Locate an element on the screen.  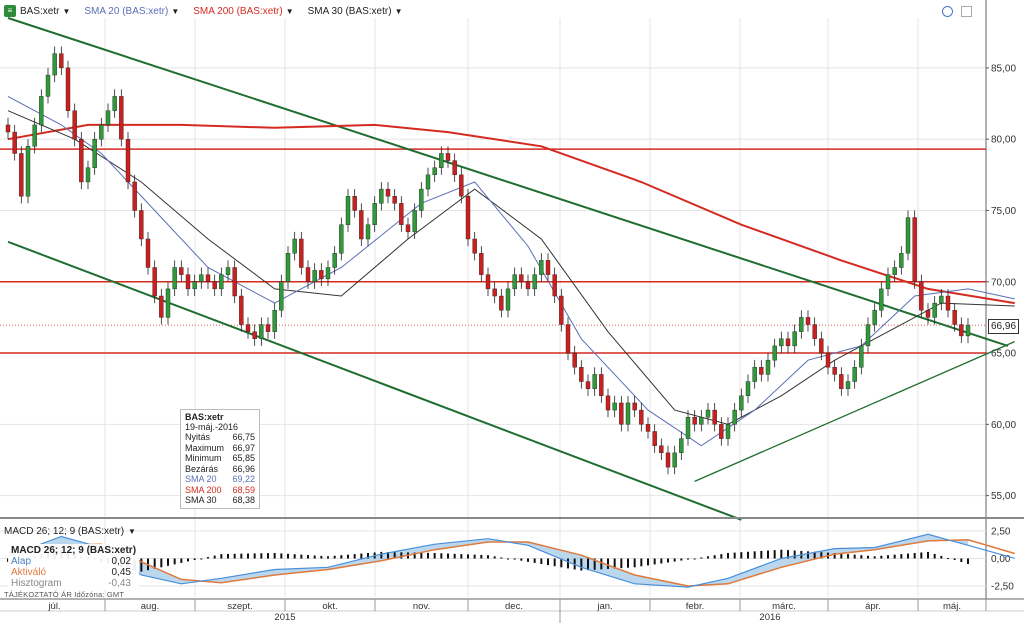
x-tick-label: ápr. is located at coordinates (873, 606).